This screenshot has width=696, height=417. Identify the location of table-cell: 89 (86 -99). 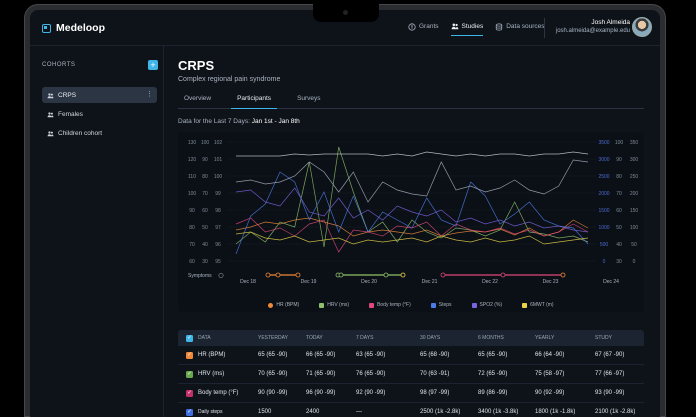
(493, 393).